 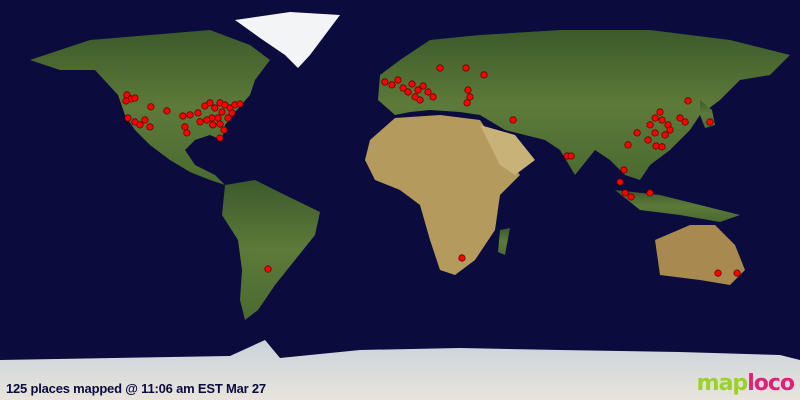 I want to click on africa, so click(x=442, y=195).